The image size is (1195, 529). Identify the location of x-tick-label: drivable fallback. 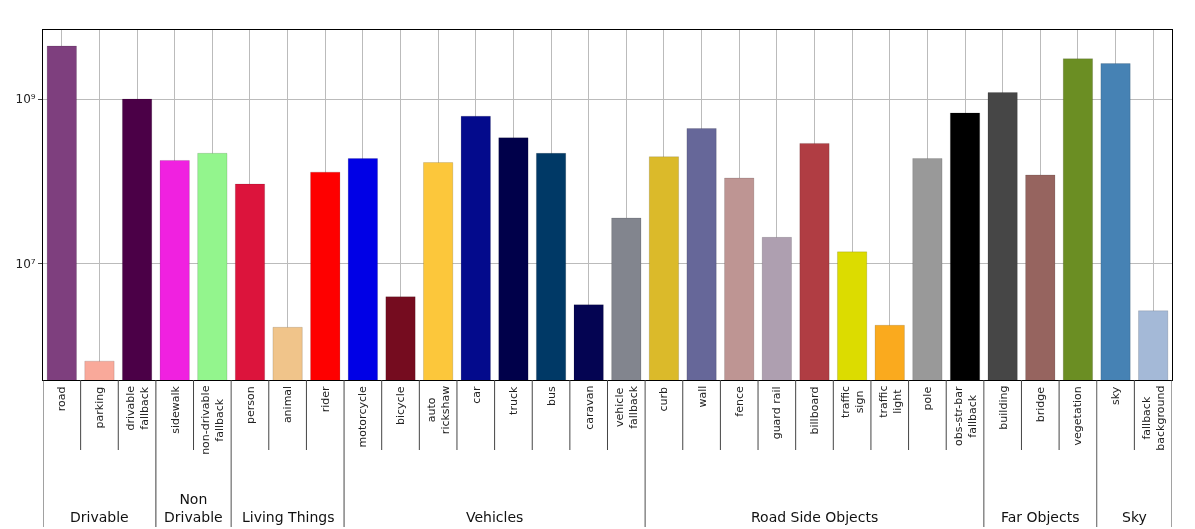
(137, 408).